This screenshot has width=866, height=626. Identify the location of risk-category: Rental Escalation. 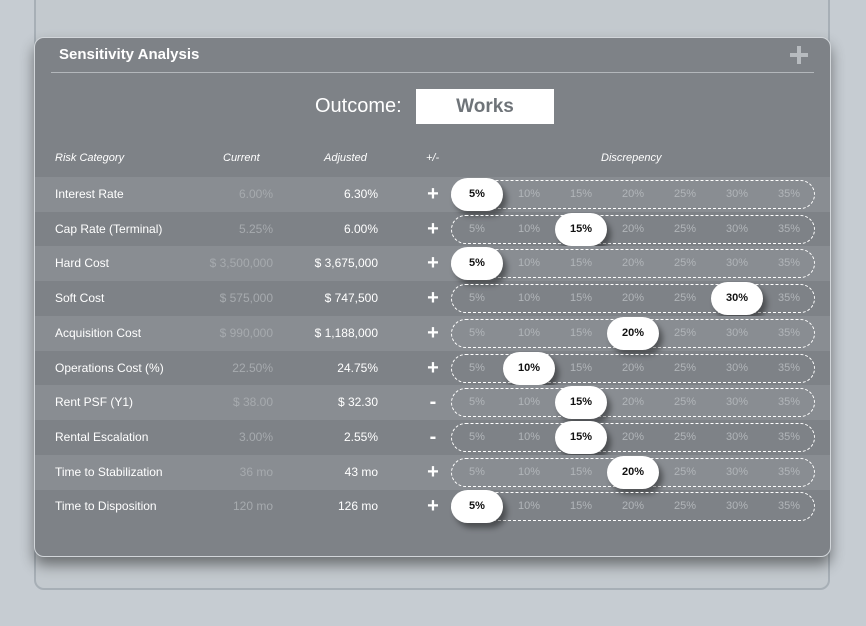
(102, 436).